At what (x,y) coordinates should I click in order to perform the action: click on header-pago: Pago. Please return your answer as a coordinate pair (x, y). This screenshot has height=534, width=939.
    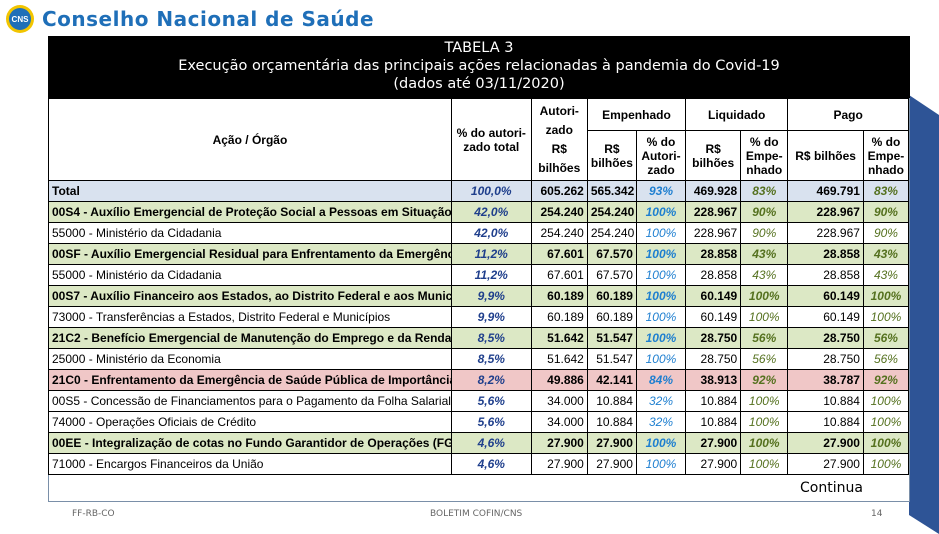
    Looking at the image, I should click on (848, 114).